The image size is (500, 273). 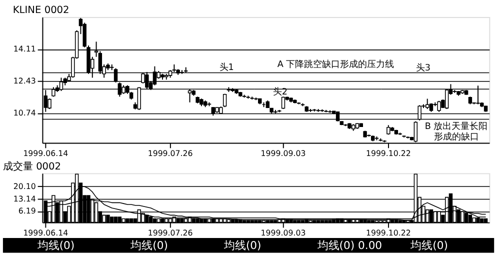 What do you see at coordinates (335, 64) in the screenshot?
I see `annotation: A 下降跳空缺口形成的压力线` at bounding box center [335, 64].